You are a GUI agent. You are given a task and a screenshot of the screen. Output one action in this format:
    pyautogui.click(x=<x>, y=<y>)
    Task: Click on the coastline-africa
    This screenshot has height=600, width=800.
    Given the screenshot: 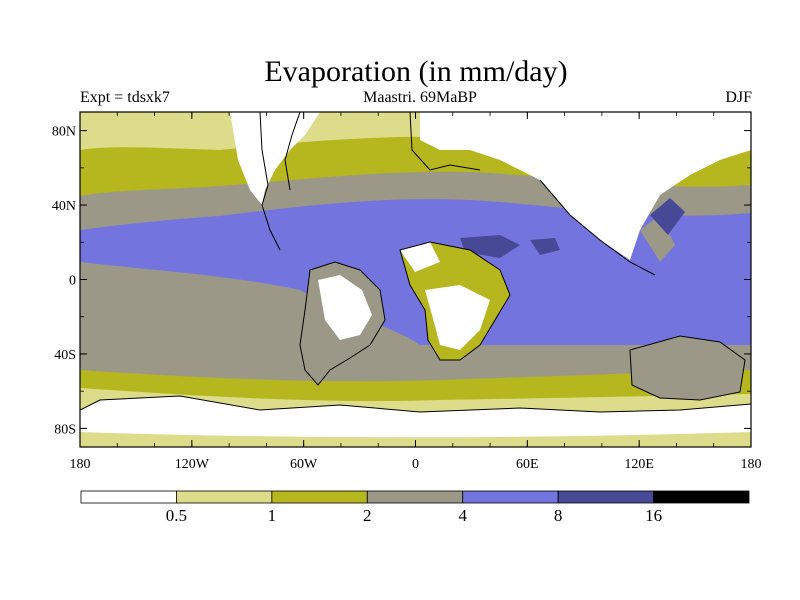 What is the action you would take?
    pyautogui.click(x=455, y=301)
    